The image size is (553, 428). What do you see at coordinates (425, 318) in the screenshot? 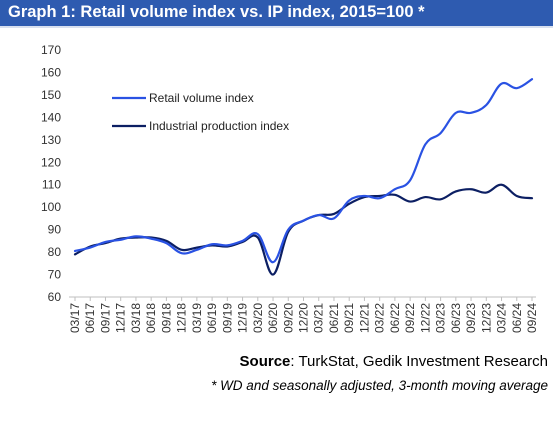
I see `x-tick-label: 12/22` at bounding box center [425, 318].